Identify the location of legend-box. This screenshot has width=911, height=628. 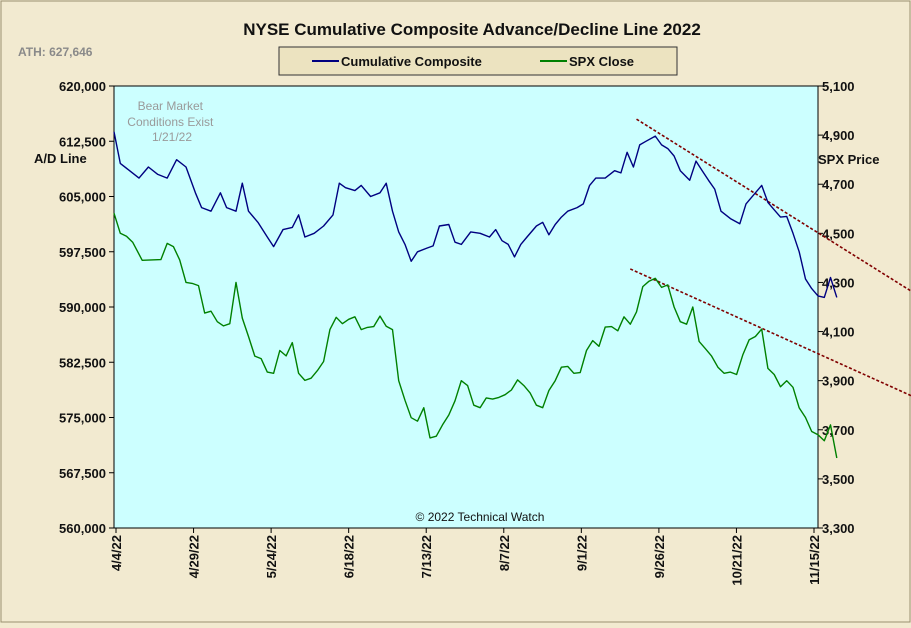
(478, 61).